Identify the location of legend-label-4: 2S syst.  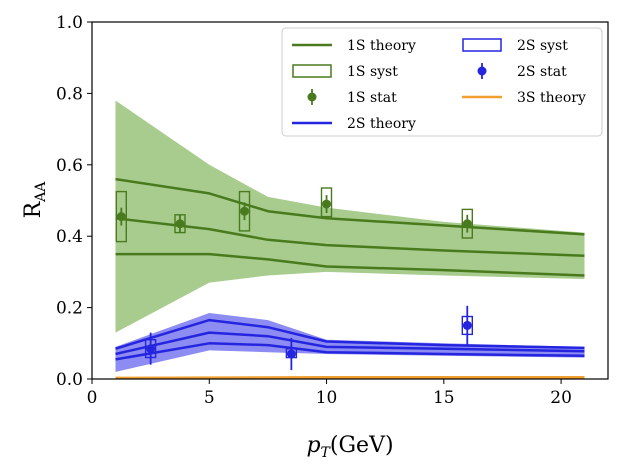
(542, 46).